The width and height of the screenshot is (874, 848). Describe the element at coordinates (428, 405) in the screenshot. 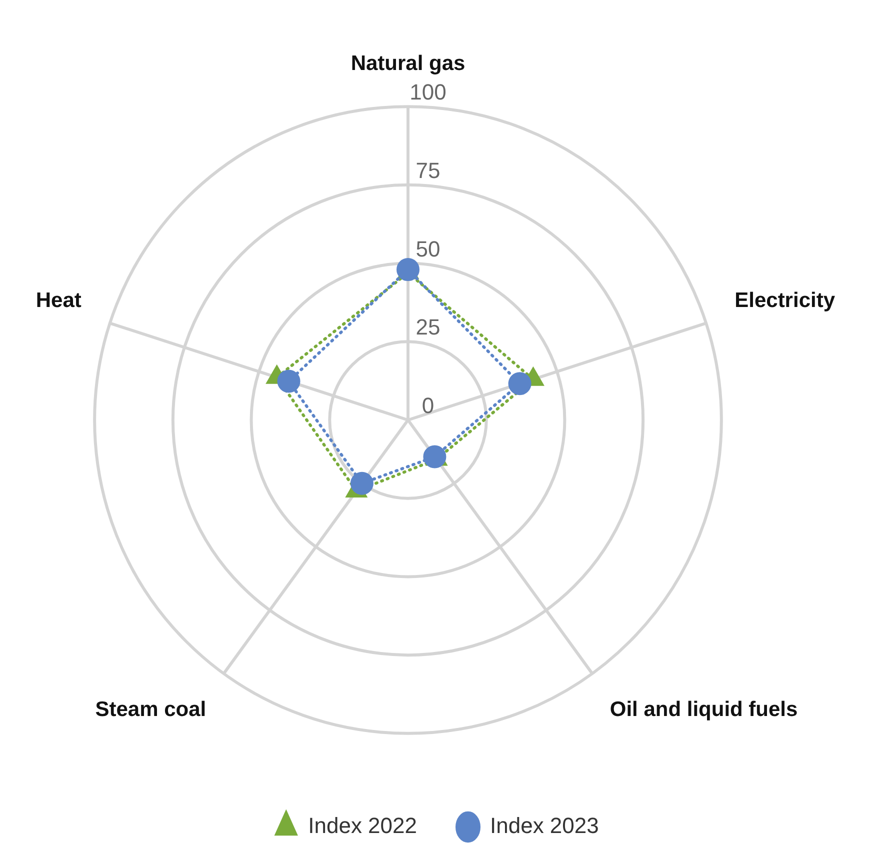

I see `y-tick-label: 0` at that location.